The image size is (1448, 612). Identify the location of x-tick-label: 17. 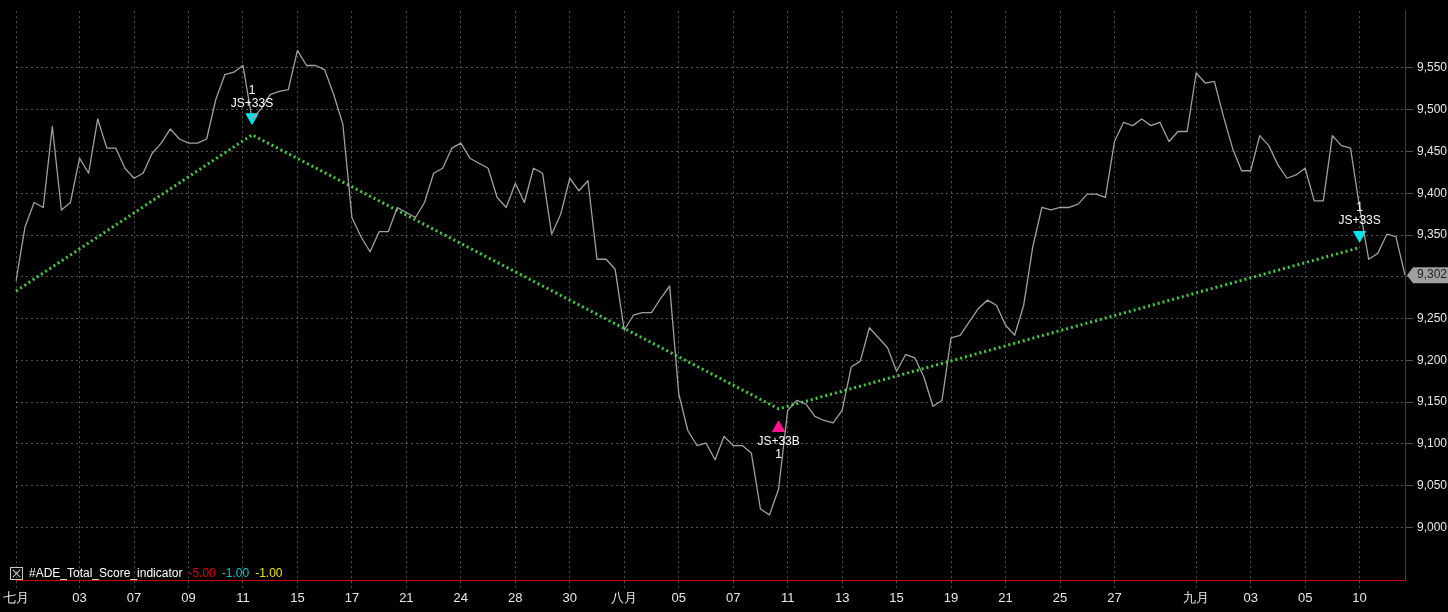
(352, 598).